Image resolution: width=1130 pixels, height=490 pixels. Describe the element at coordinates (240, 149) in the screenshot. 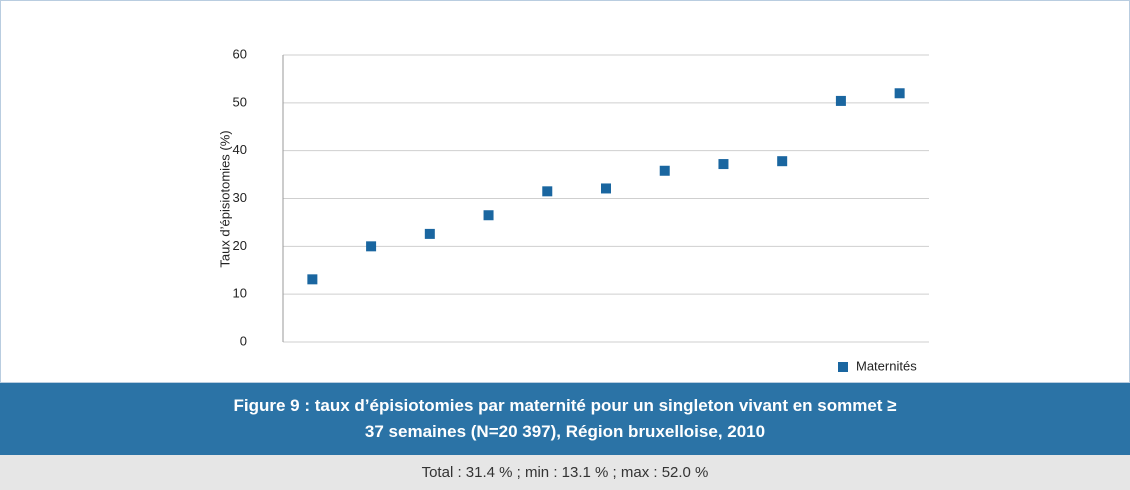

I see `y-tick-label: 40` at that location.